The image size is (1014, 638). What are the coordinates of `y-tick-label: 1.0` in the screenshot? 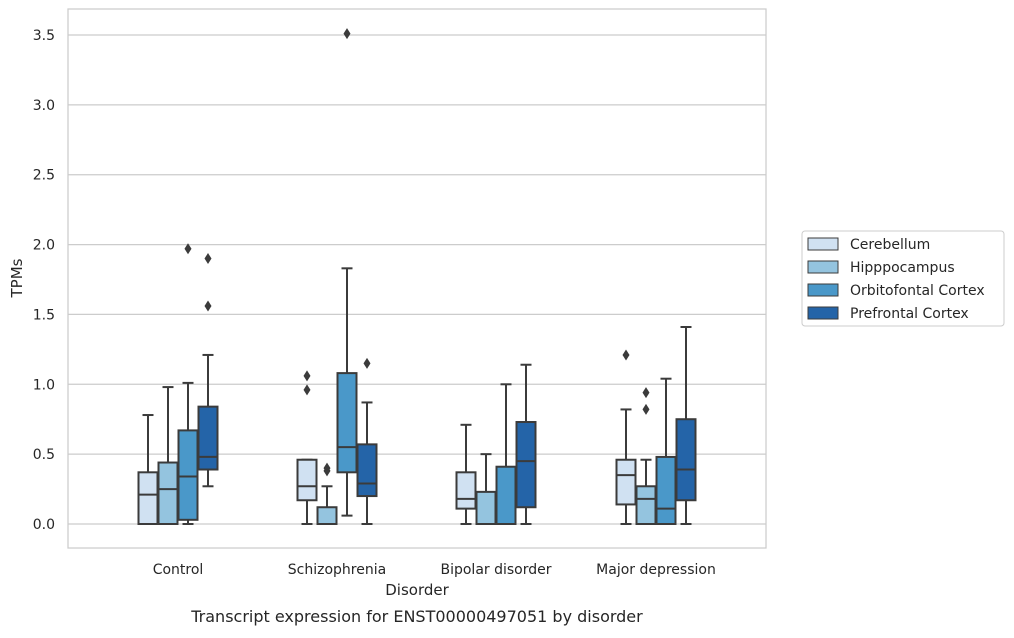 It's located at (44, 385).